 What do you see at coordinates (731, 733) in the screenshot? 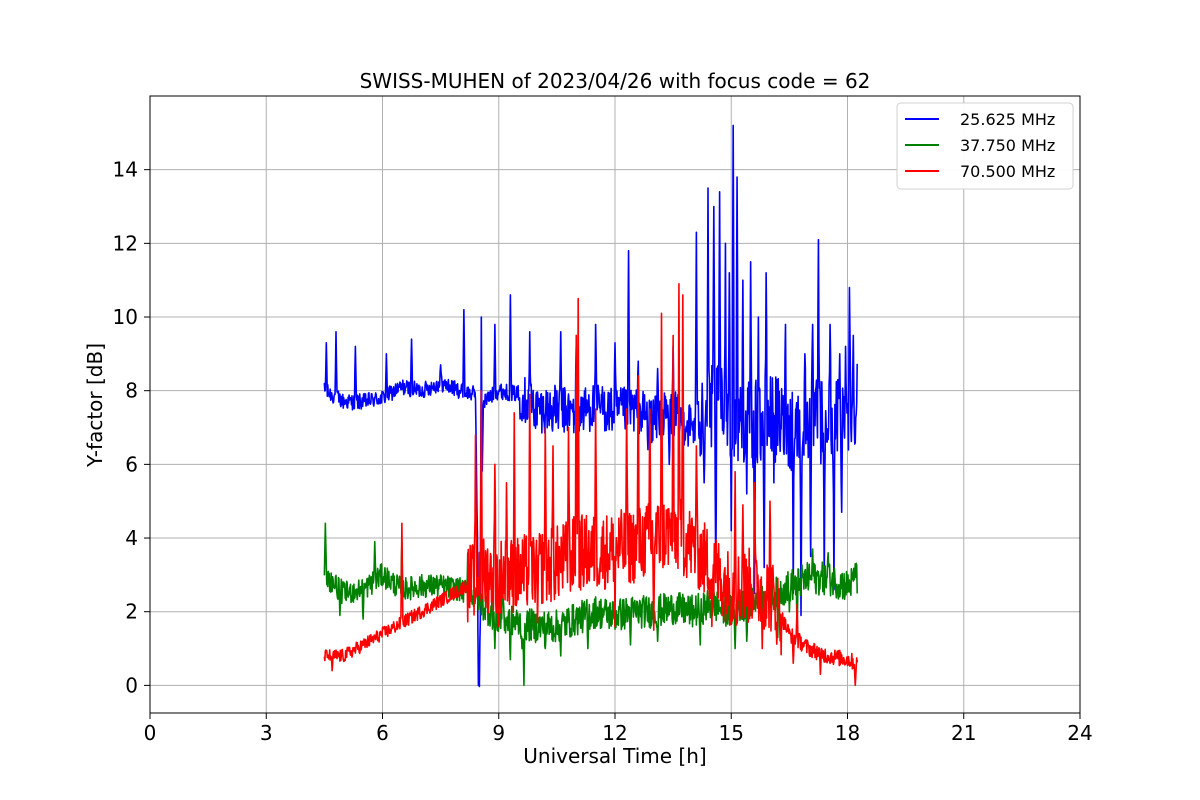
I see `x-tick-label: 15` at bounding box center [731, 733].